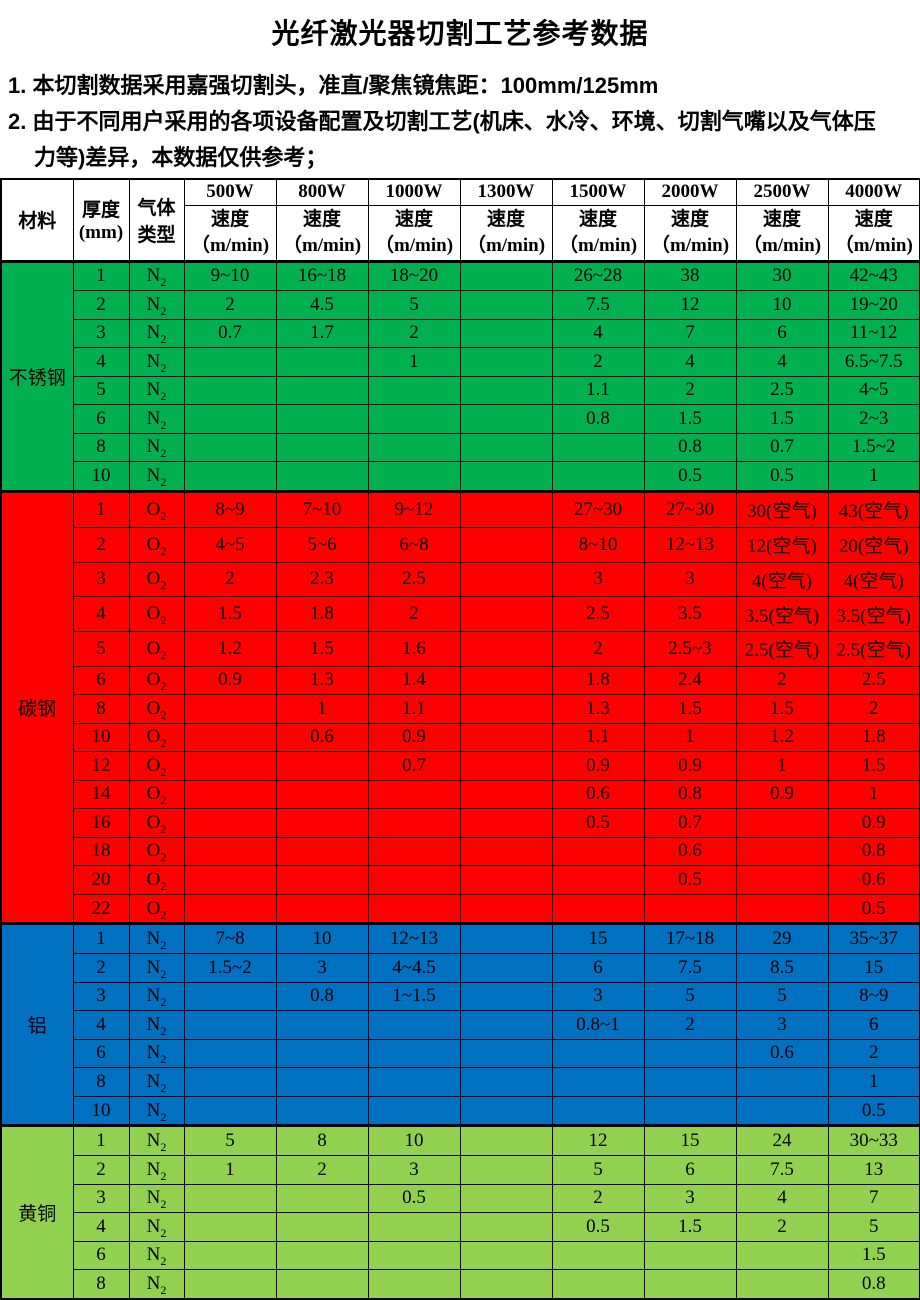 The image size is (920, 1300). What do you see at coordinates (414, 649) in the screenshot?
I see `speed-value-cell: 1.6` at bounding box center [414, 649].